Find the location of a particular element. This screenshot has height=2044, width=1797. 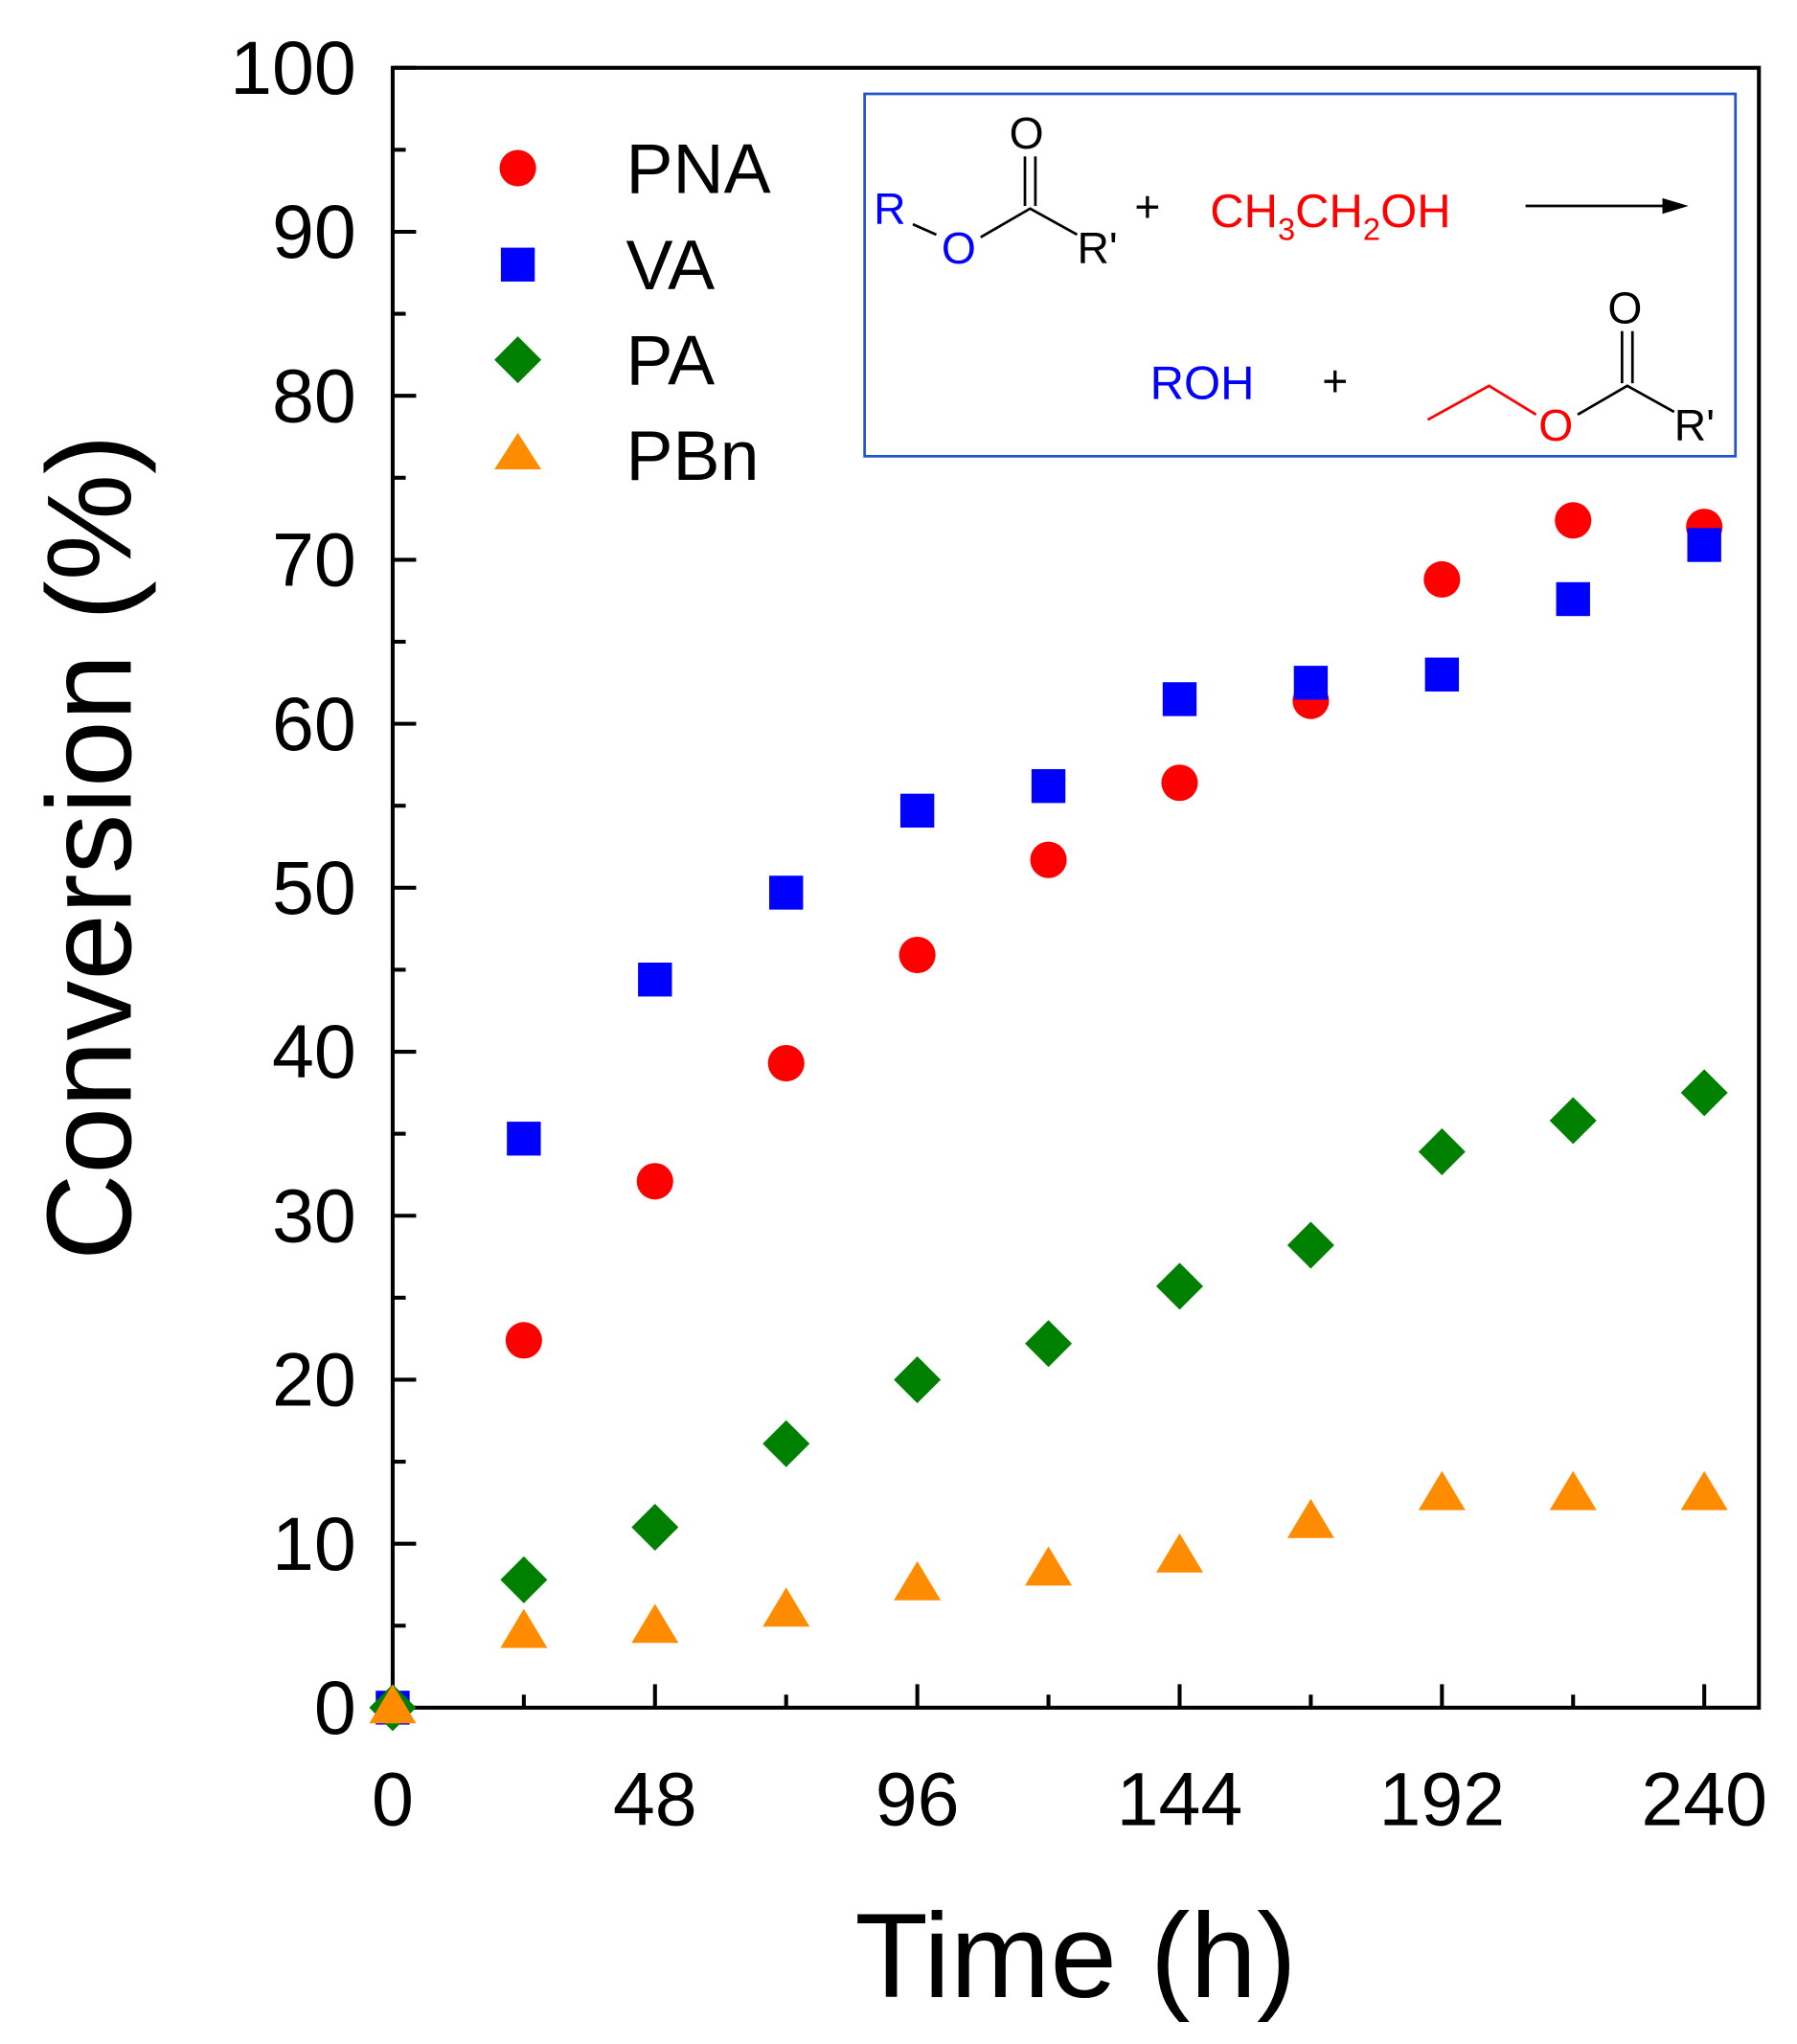

y-tick-label: 70 is located at coordinates (314, 560).